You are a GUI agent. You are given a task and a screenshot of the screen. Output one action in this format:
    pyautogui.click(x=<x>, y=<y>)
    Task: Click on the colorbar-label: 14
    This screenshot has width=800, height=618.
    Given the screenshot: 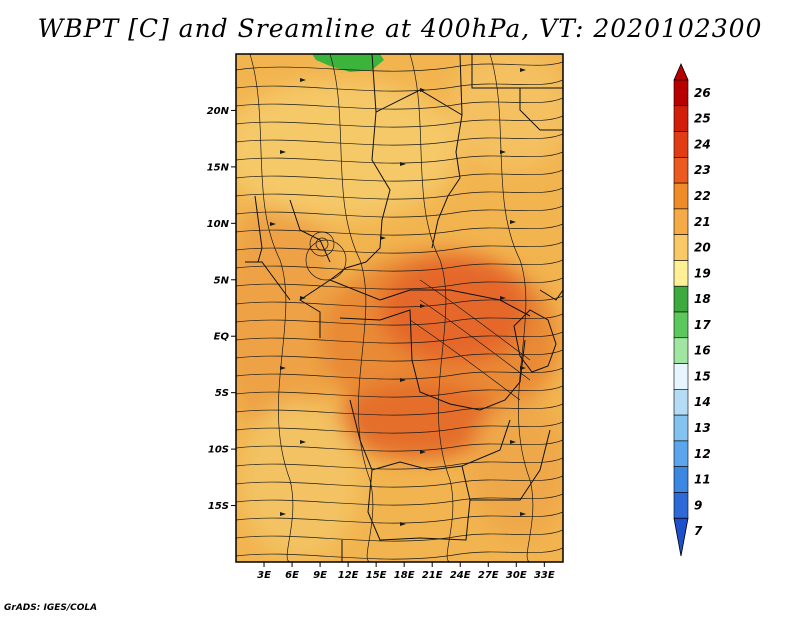 What is the action you would take?
    pyautogui.click(x=702, y=402)
    